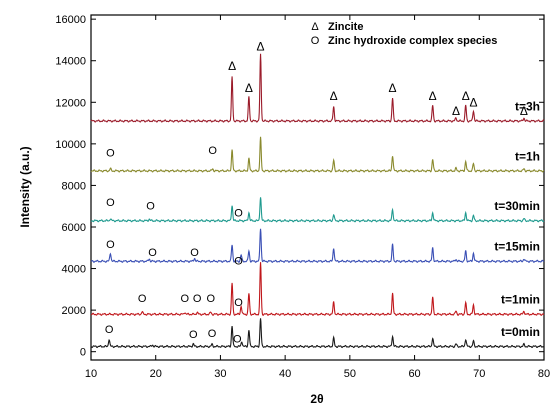  I want to click on series-line-t-1min, so click(317, 289).